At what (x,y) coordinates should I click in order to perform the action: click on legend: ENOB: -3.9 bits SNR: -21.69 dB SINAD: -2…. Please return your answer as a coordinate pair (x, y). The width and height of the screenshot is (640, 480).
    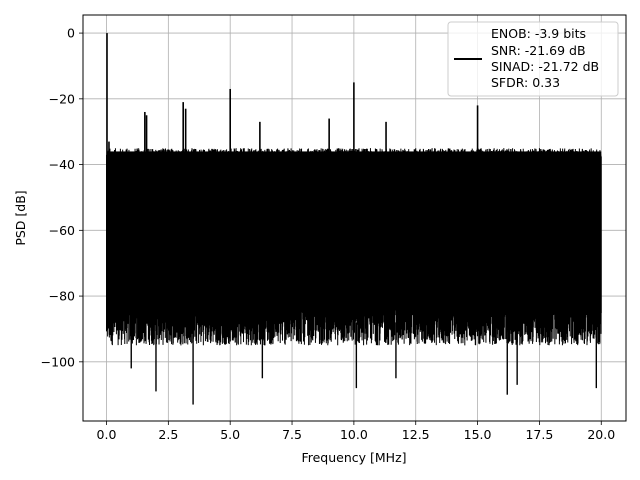
    Looking at the image, I should click on (533, 59).